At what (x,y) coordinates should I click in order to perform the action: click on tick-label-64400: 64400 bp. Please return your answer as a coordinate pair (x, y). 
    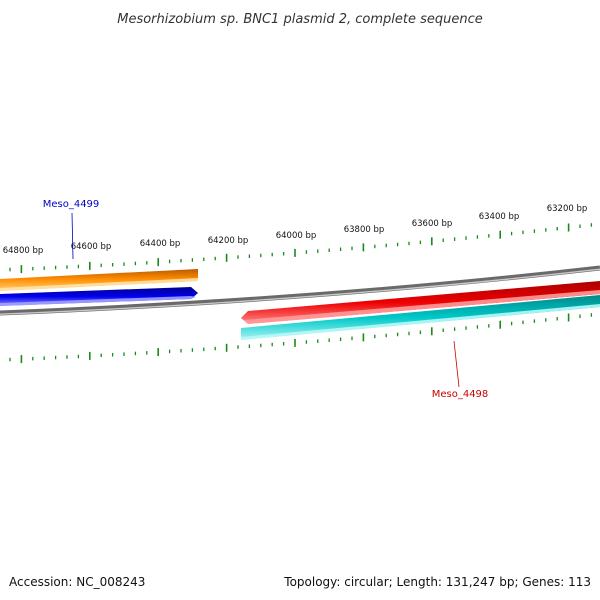
    Looking at the image, I should click on (160, 244).